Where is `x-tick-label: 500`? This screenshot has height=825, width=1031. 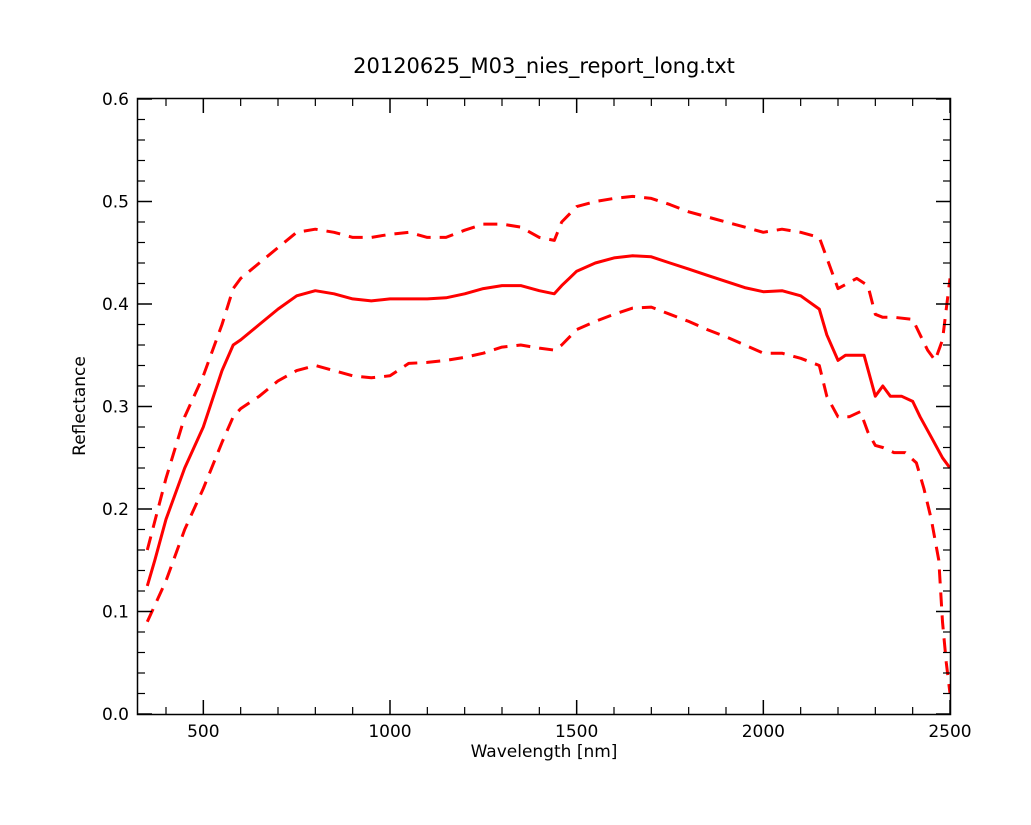
x-tick-label: 500 is located at coordinates (203, 732).